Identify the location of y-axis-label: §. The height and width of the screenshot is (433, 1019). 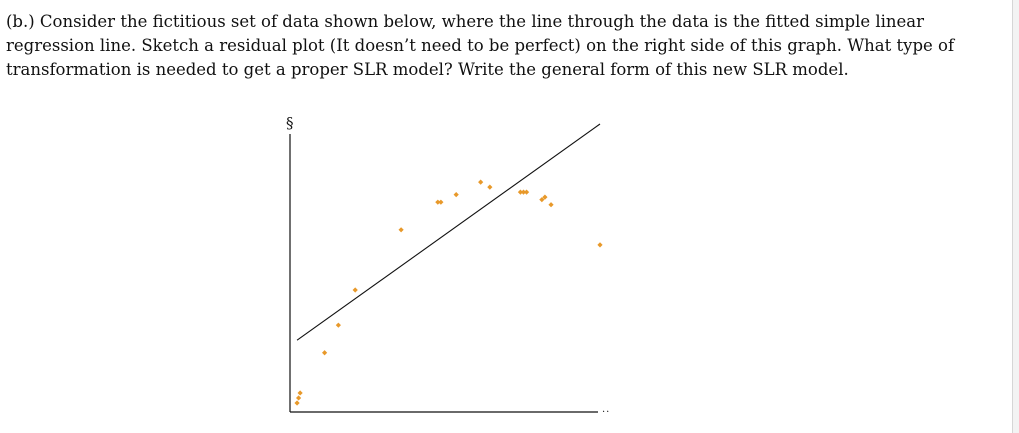
(290, 123).